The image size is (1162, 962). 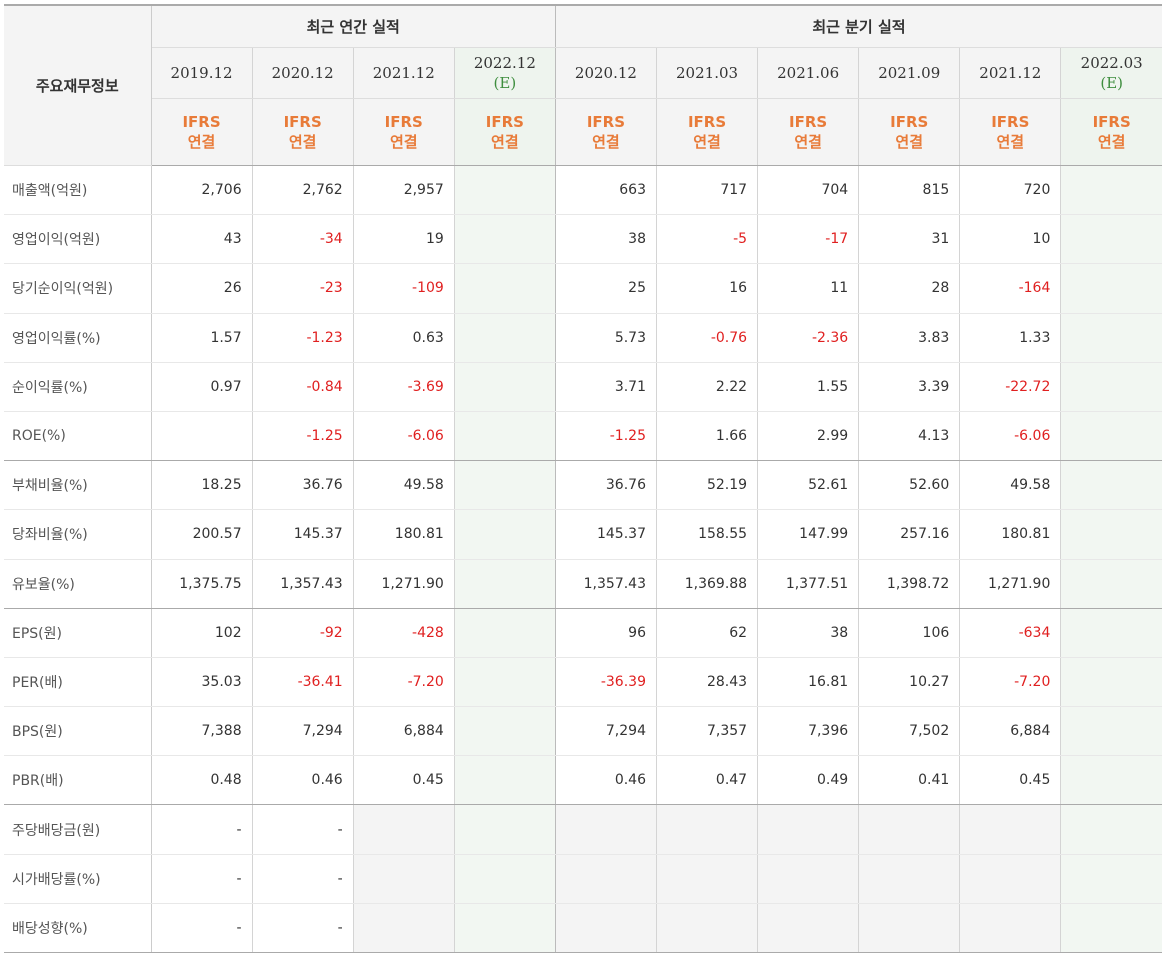 I want to click on data-cell: 106, so click(x=909, y=633).